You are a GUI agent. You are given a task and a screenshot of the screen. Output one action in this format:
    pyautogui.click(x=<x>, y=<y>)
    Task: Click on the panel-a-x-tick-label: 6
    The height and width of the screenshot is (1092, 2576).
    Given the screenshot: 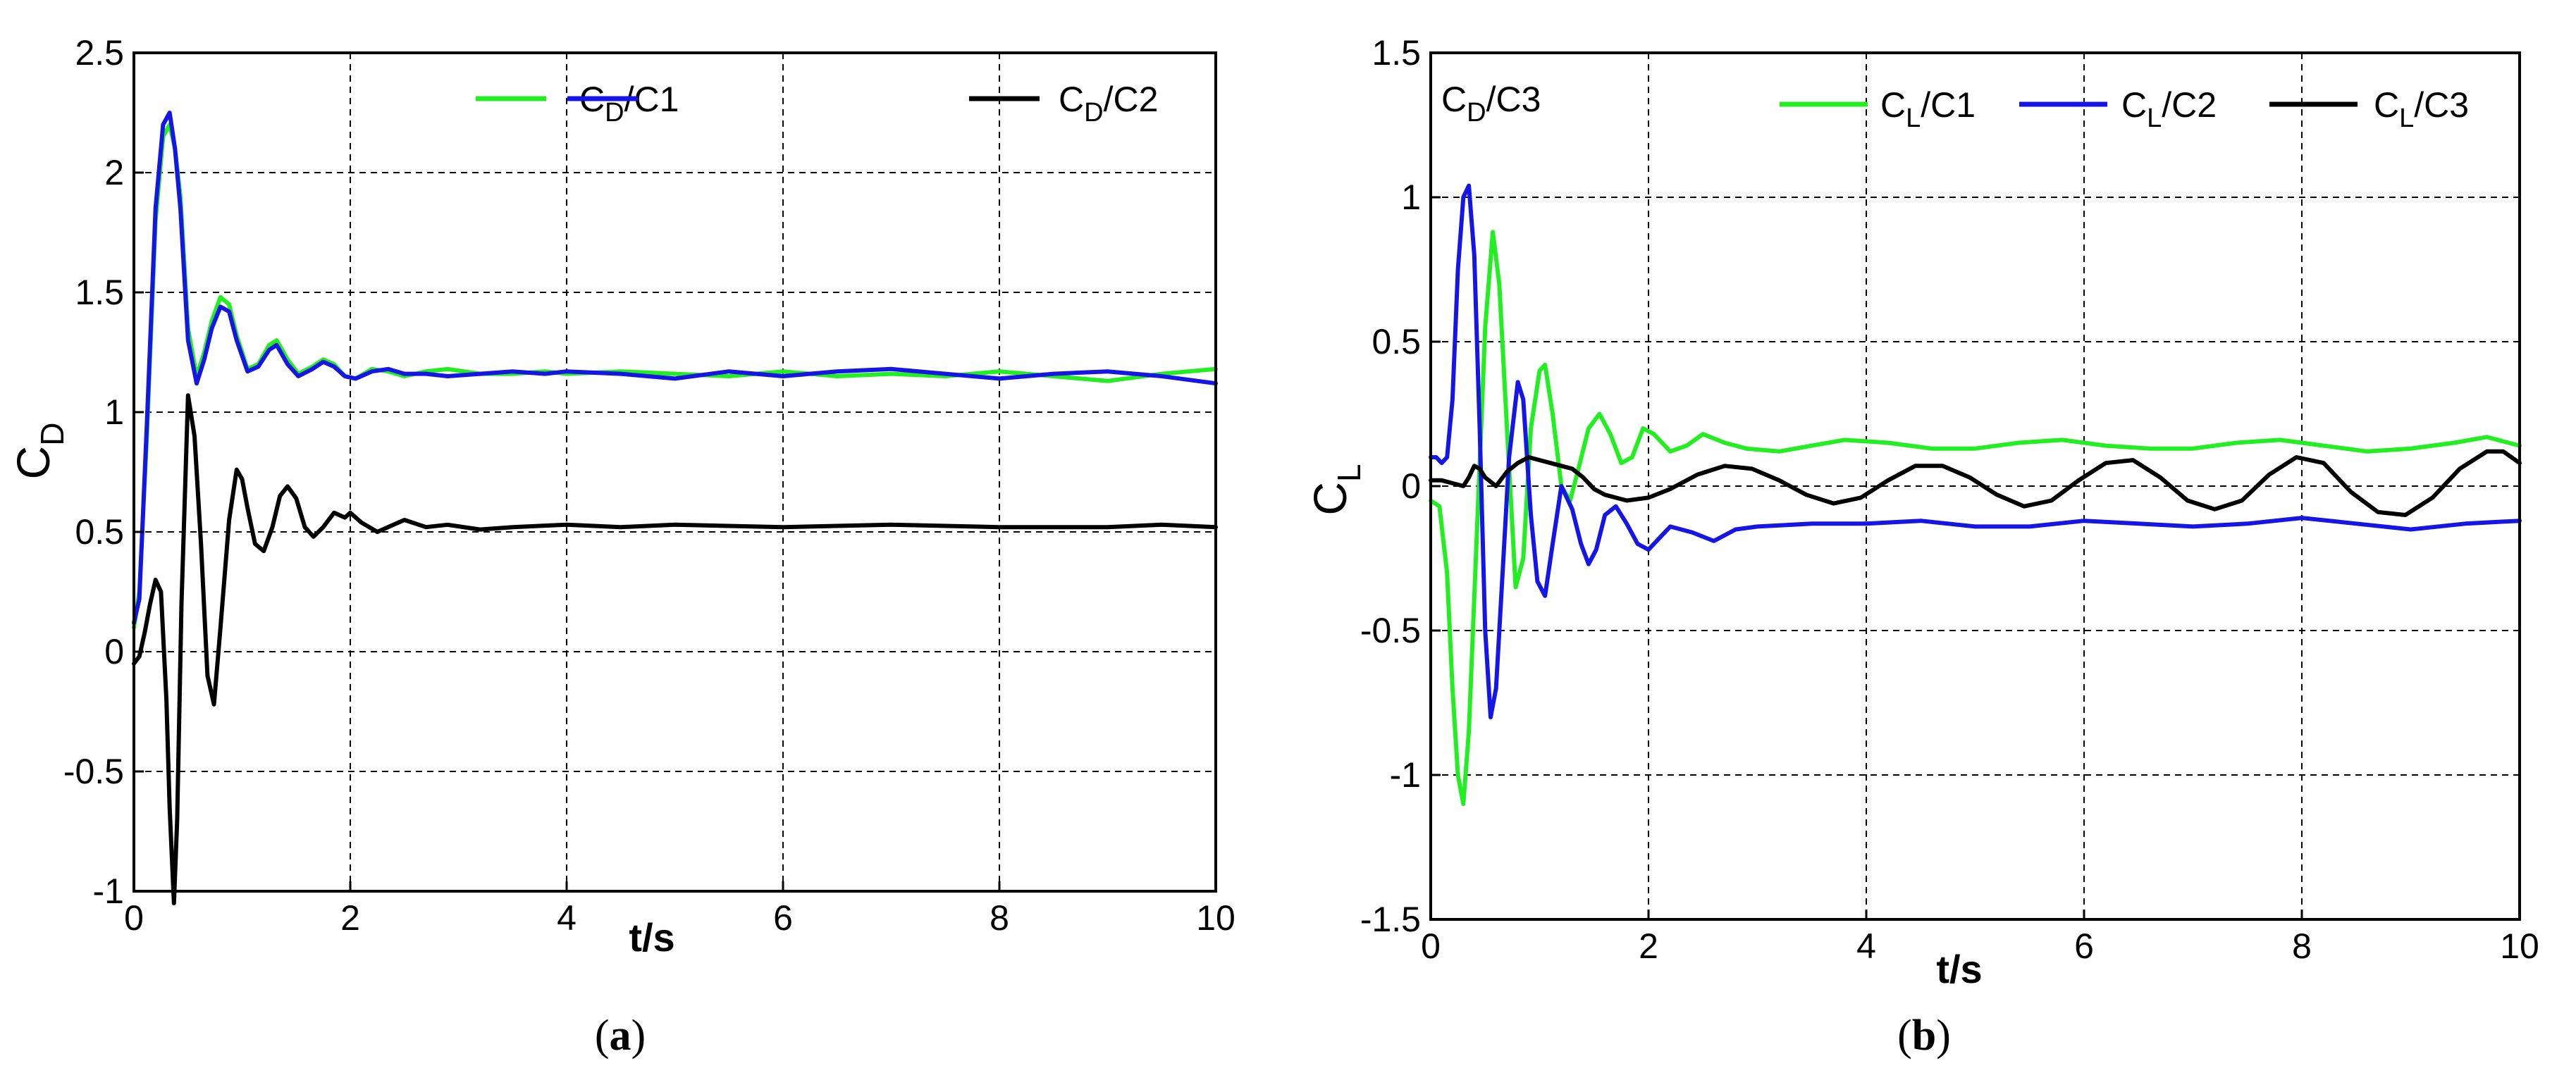 What is the action you would take?
    pyautogui.click(x=783, y=918)
    